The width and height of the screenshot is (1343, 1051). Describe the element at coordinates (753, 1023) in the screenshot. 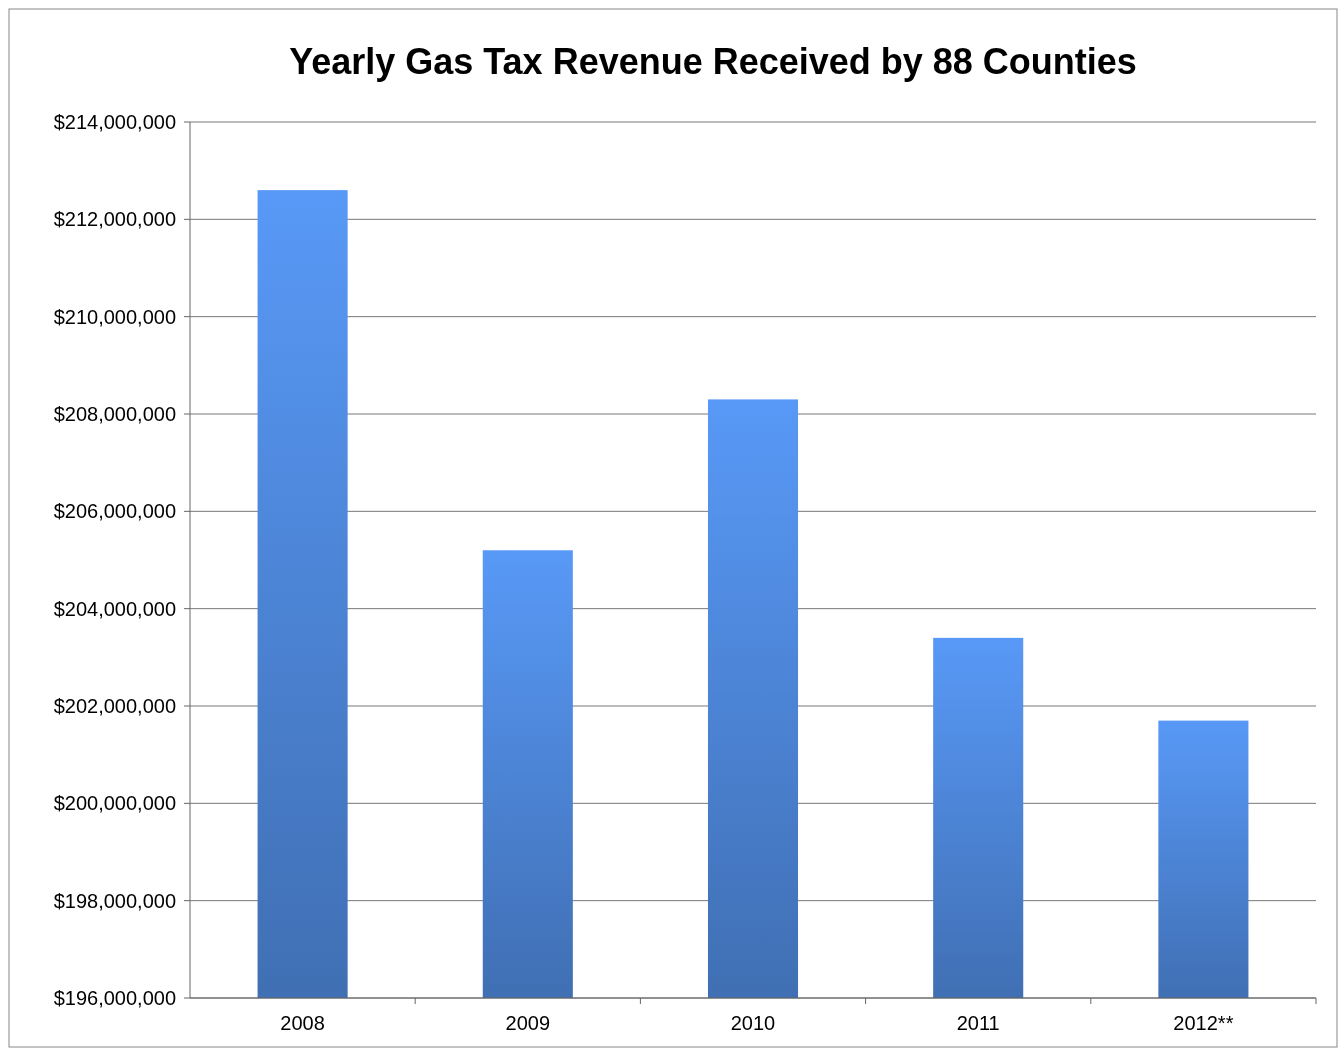

I see `x-tick-label: 2010` at that location.